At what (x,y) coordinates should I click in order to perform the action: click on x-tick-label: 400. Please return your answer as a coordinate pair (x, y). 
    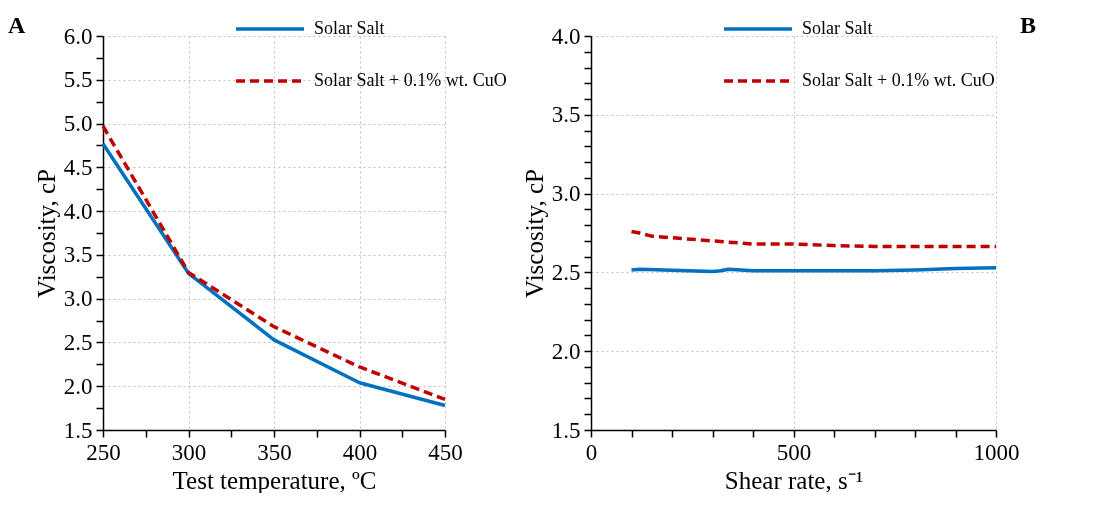
    Looking at the image, I should click on (360, 452).